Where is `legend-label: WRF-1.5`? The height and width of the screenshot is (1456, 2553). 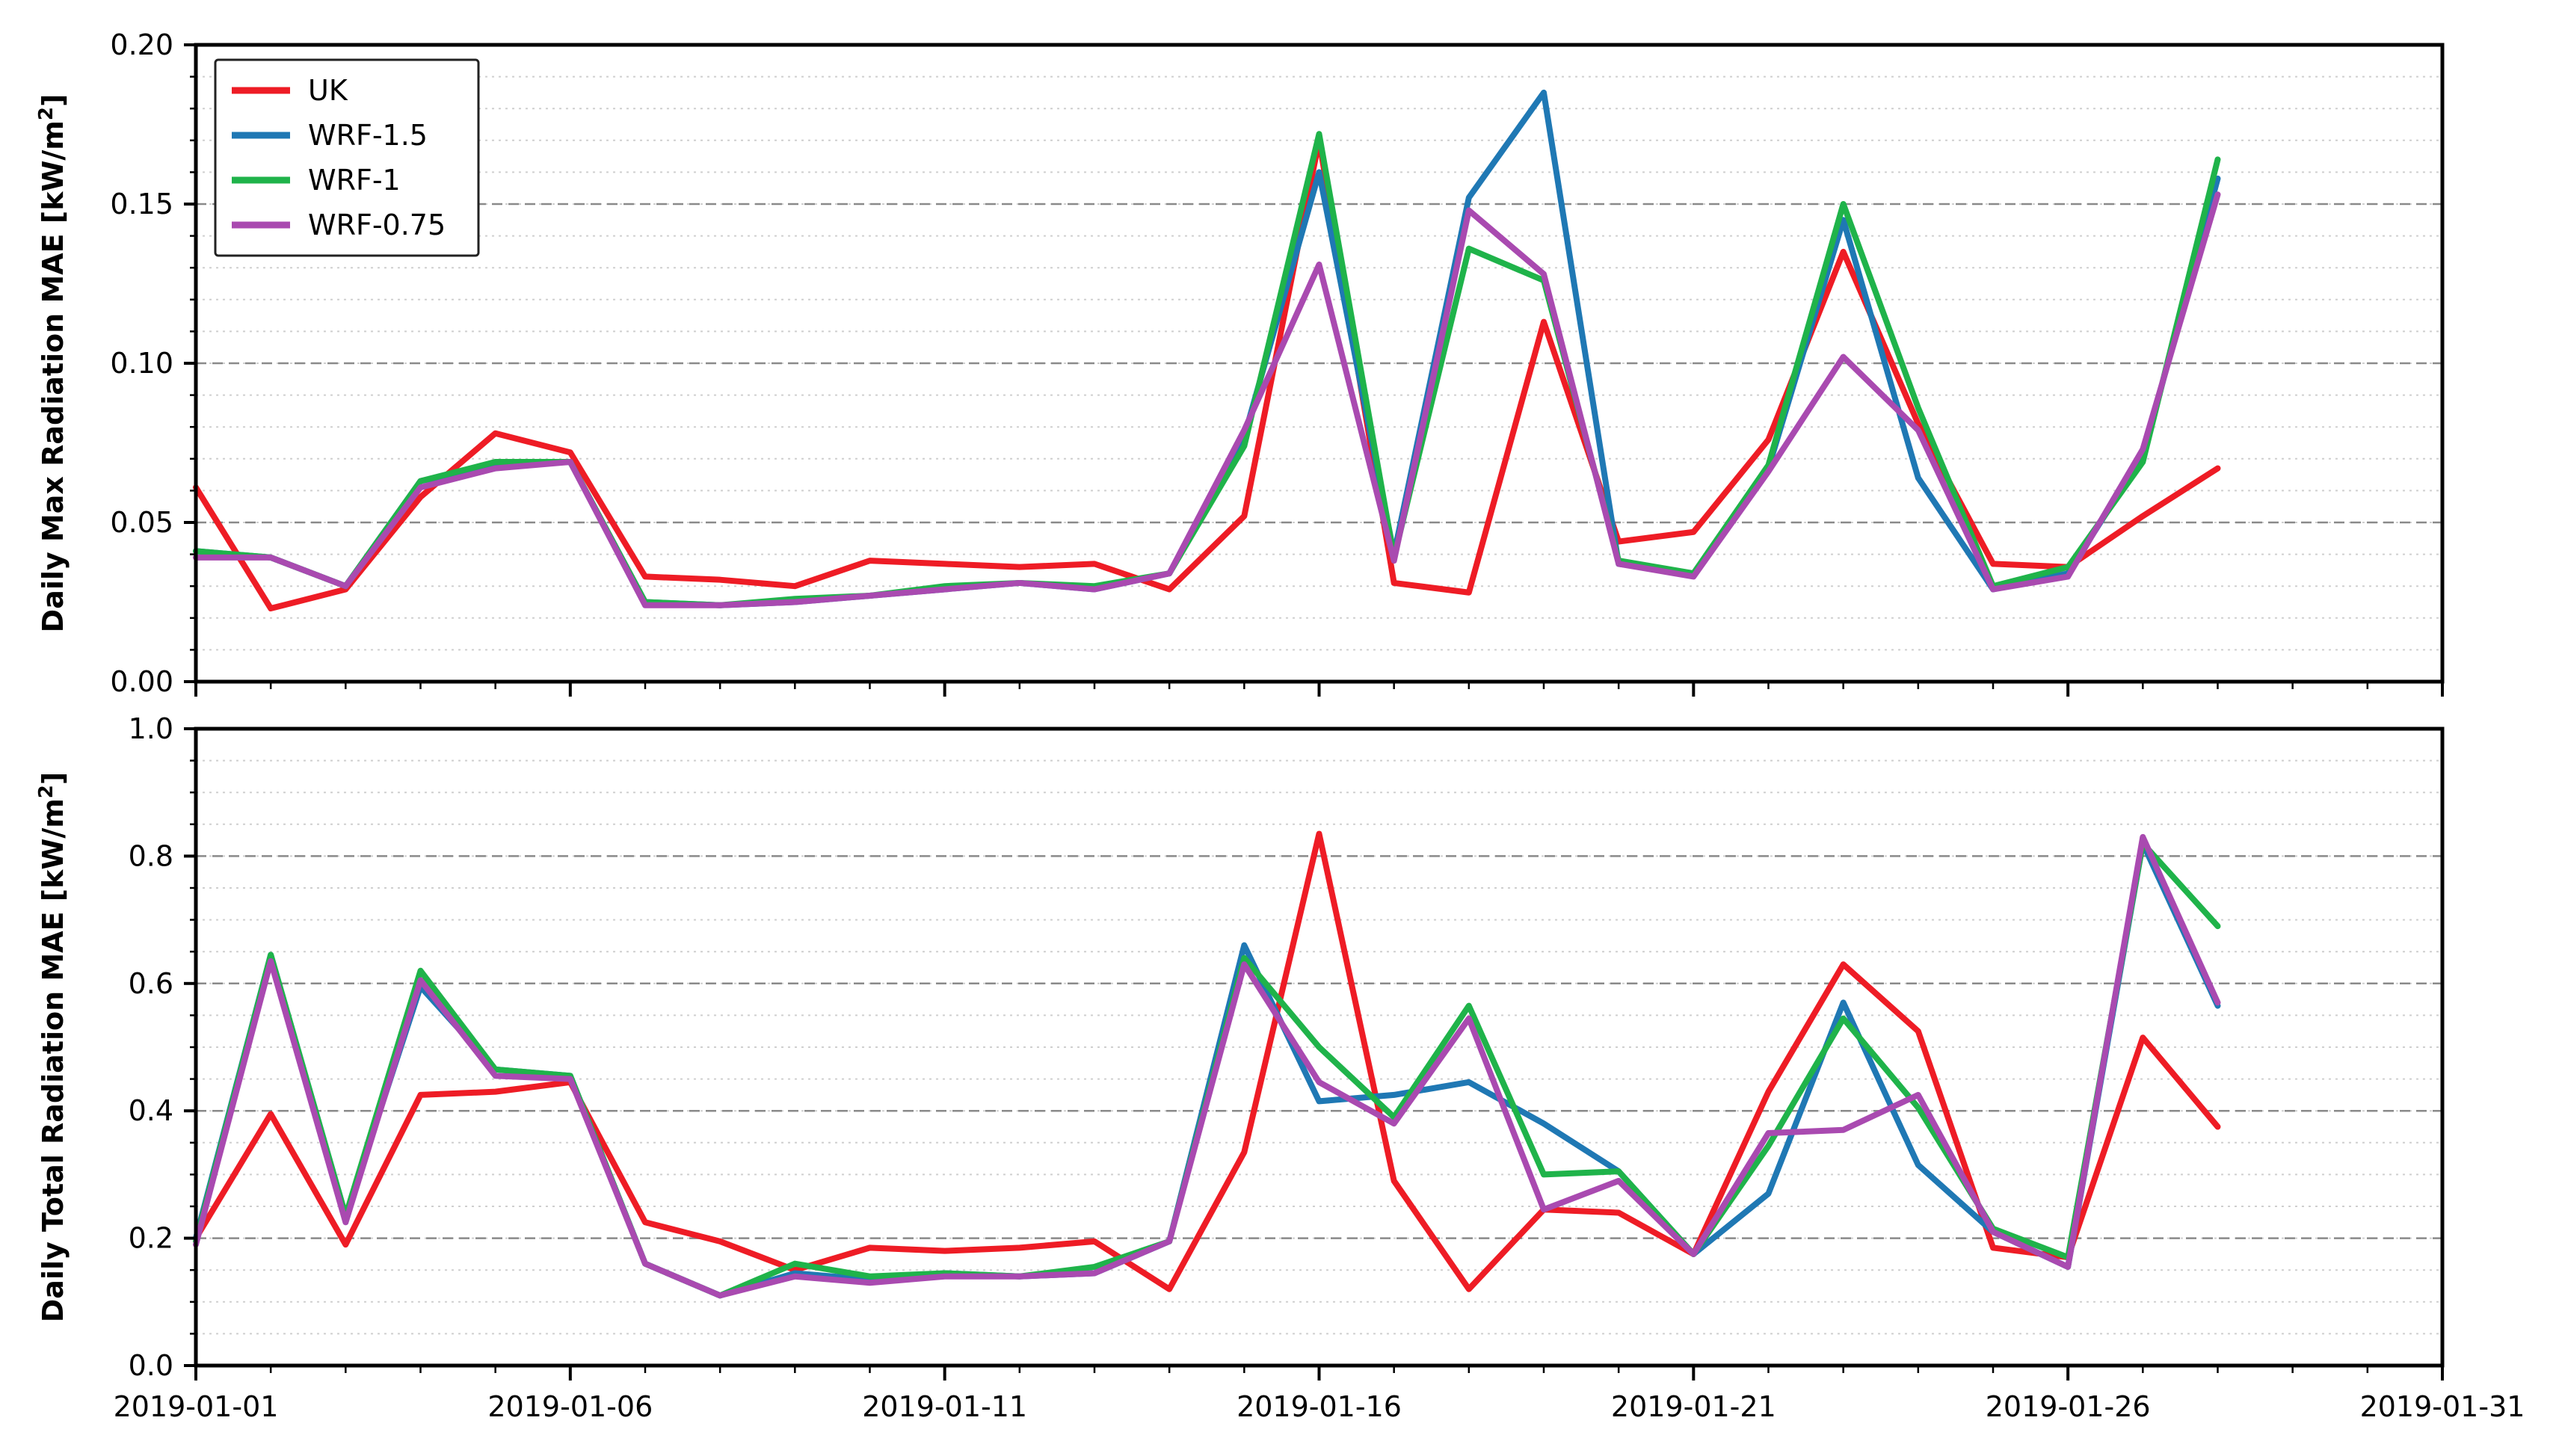
legend-label: WRF-1.5 is located at coordinates (368, 135).